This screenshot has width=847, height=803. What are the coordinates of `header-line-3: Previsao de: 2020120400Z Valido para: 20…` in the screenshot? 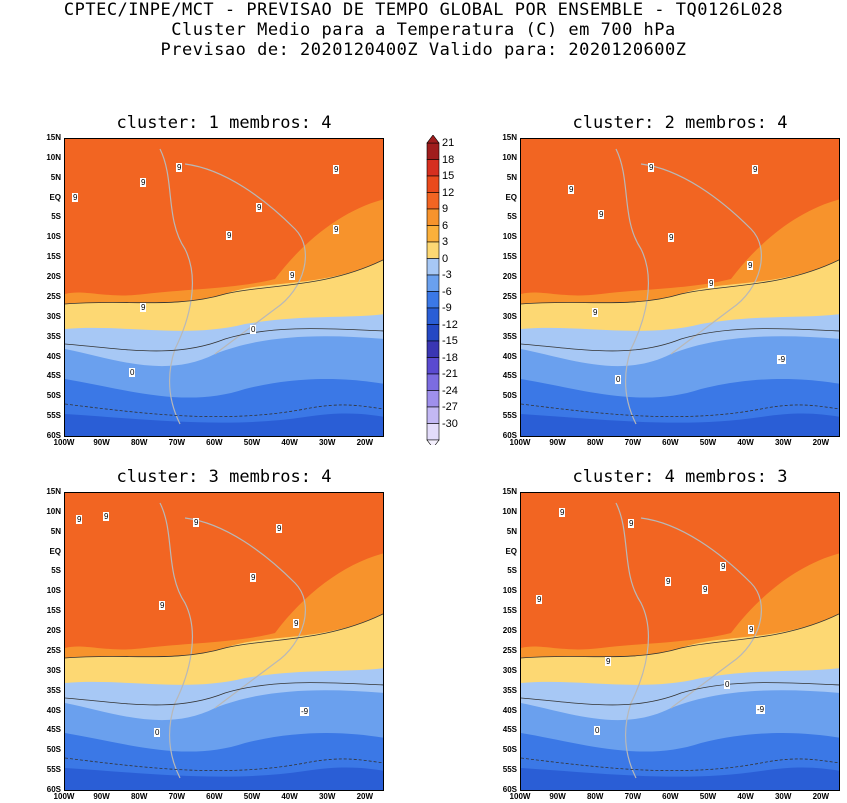 It's located at (423, 50).